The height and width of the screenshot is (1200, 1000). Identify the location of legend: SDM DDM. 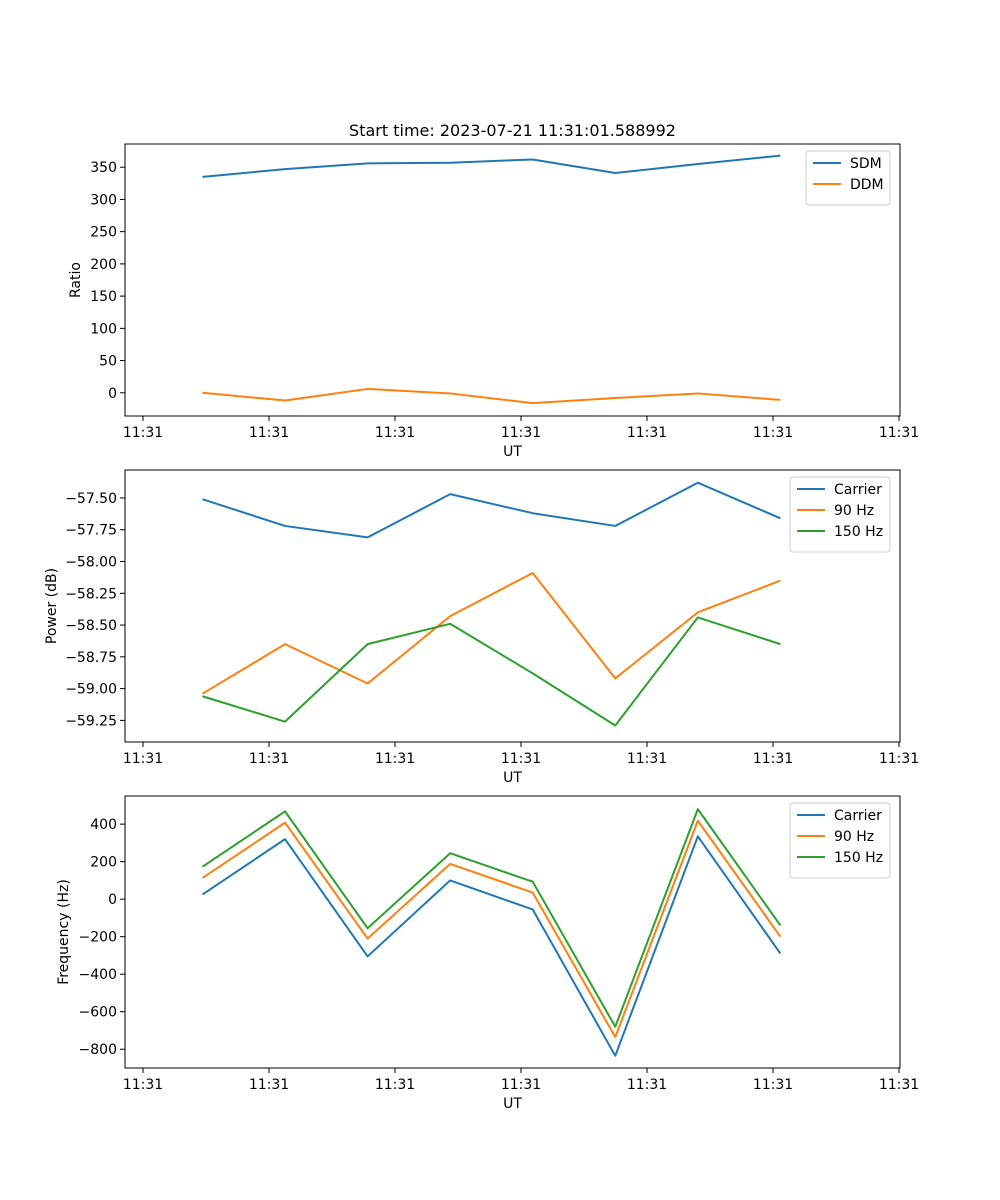
(848, 178).